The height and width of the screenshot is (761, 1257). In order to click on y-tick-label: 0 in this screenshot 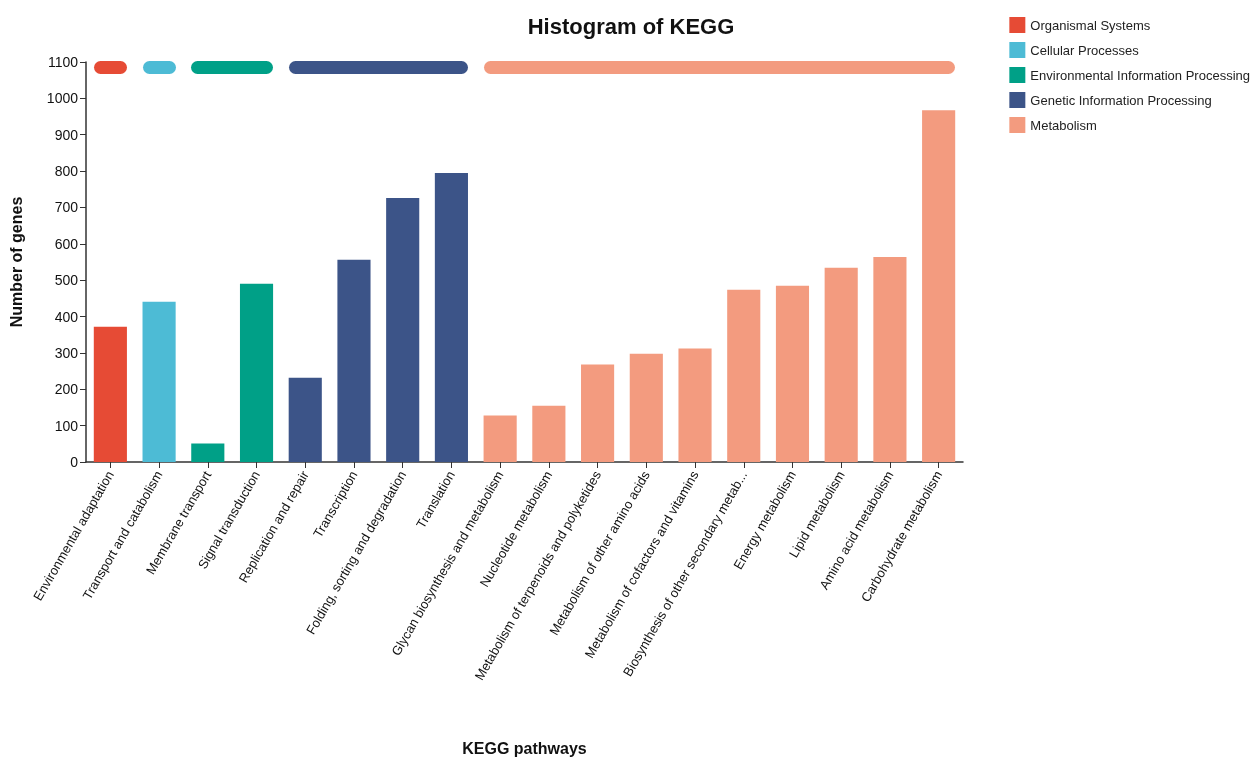, I will do `click(74, 462)`.